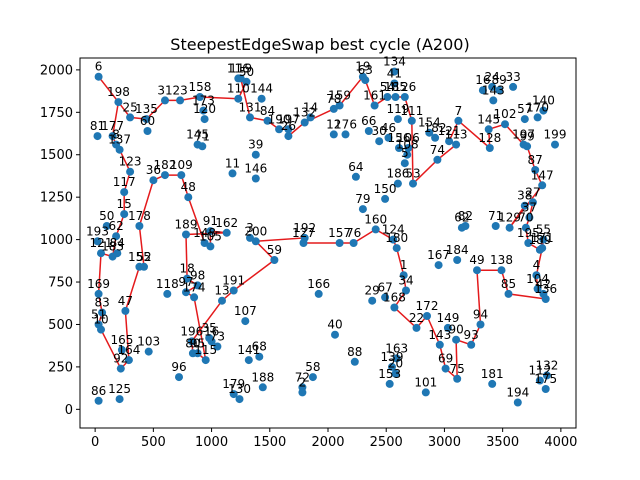 The image size is (640, 480). Describe the element at coordinates (98, 391) in the screenshot. I see `city-label: 86` at that location.